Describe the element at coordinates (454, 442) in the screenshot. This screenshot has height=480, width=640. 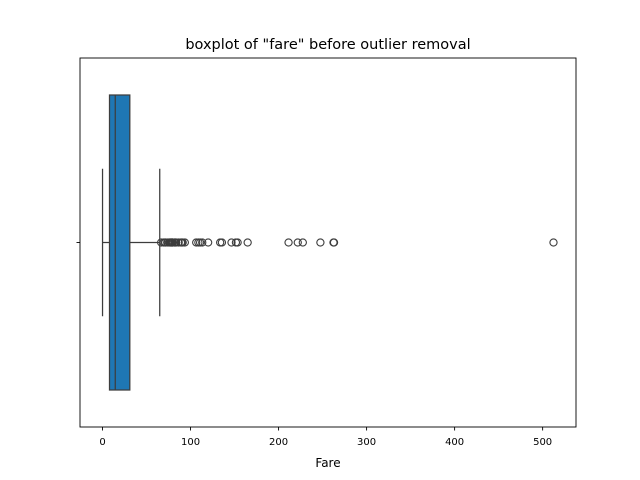
I see `x-tick-label: 400` at that location.